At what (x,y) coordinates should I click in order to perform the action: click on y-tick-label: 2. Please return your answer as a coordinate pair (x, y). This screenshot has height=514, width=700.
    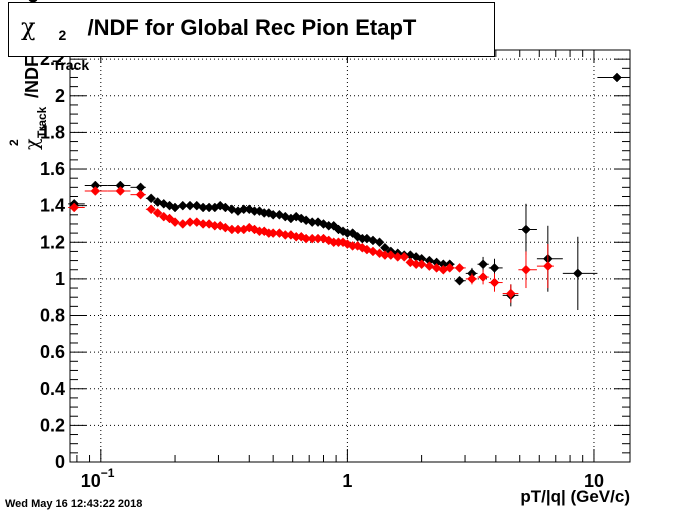
    Looking at the image, I should click on (60, 96).